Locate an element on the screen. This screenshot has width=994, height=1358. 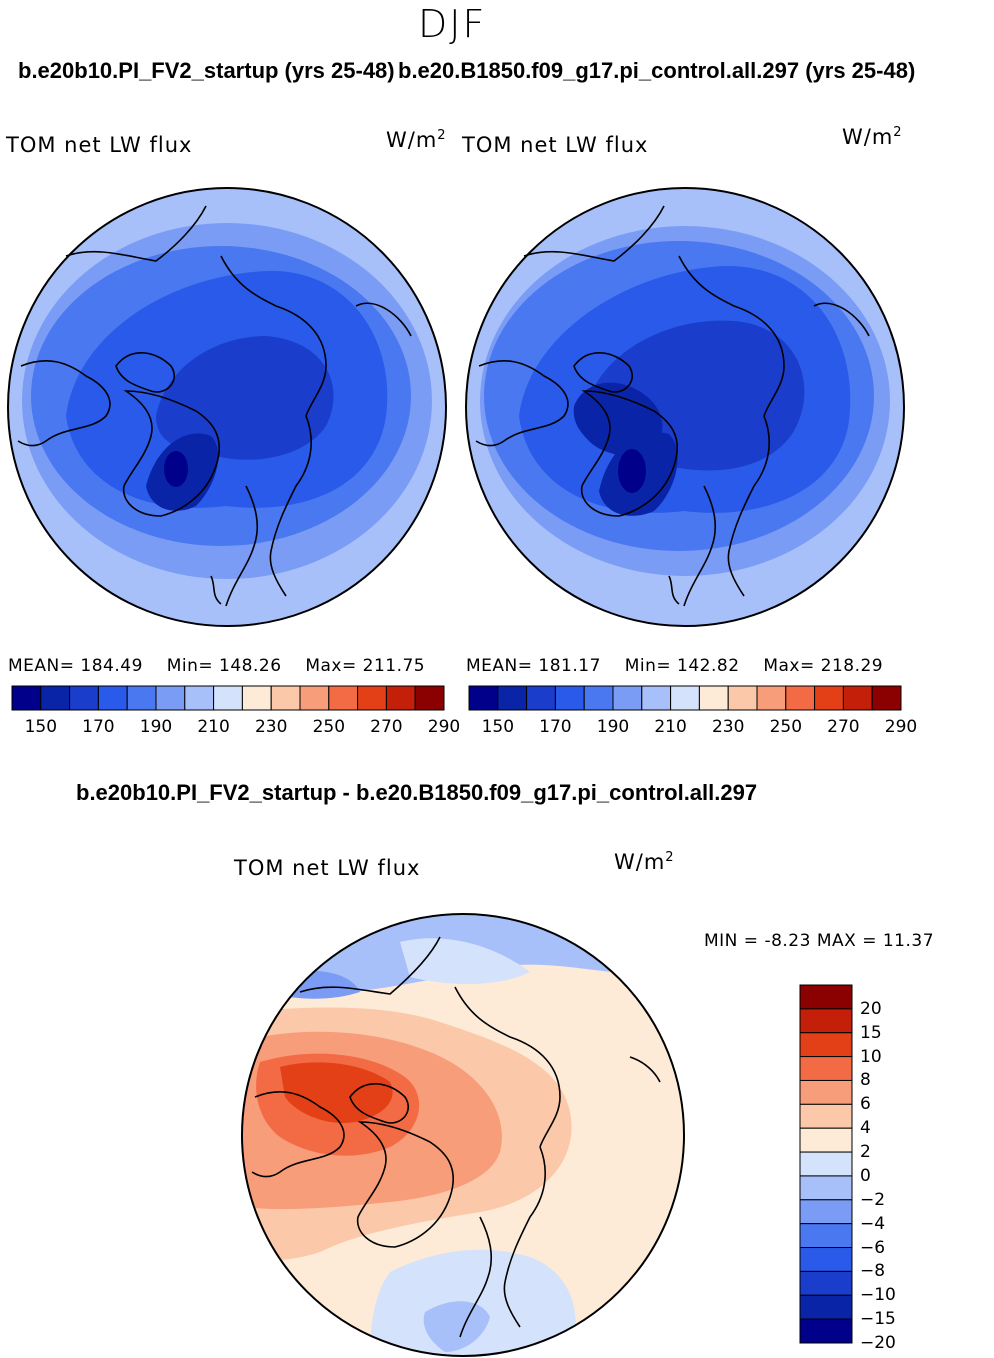
panel-2-colorbar-tick-label: 190 is located at coordinates (613, 727).